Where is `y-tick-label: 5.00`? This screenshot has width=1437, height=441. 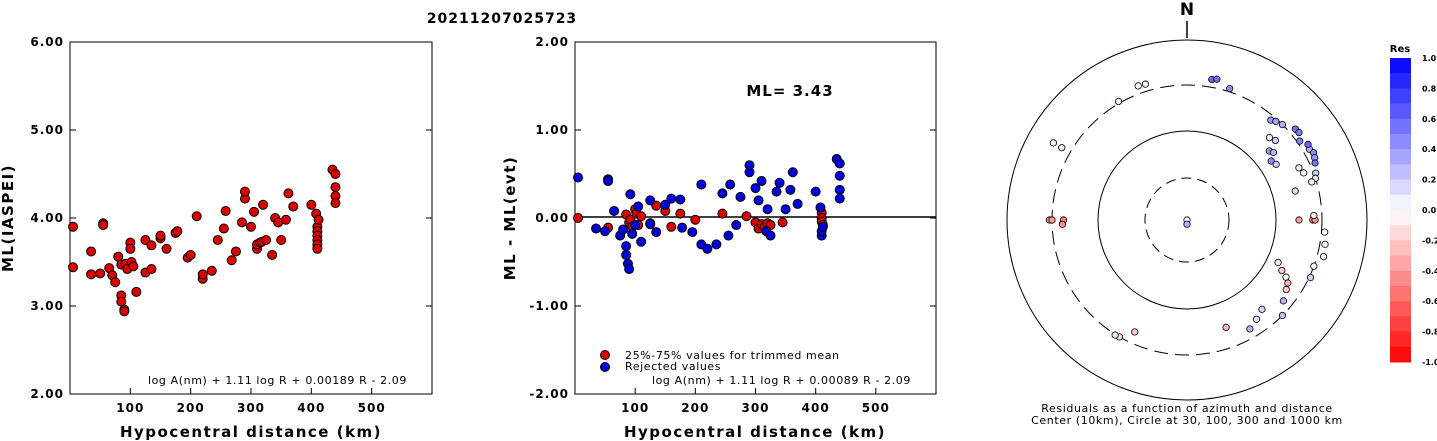 y-tick-label: 5.00 is located at coordinates (47, 130).